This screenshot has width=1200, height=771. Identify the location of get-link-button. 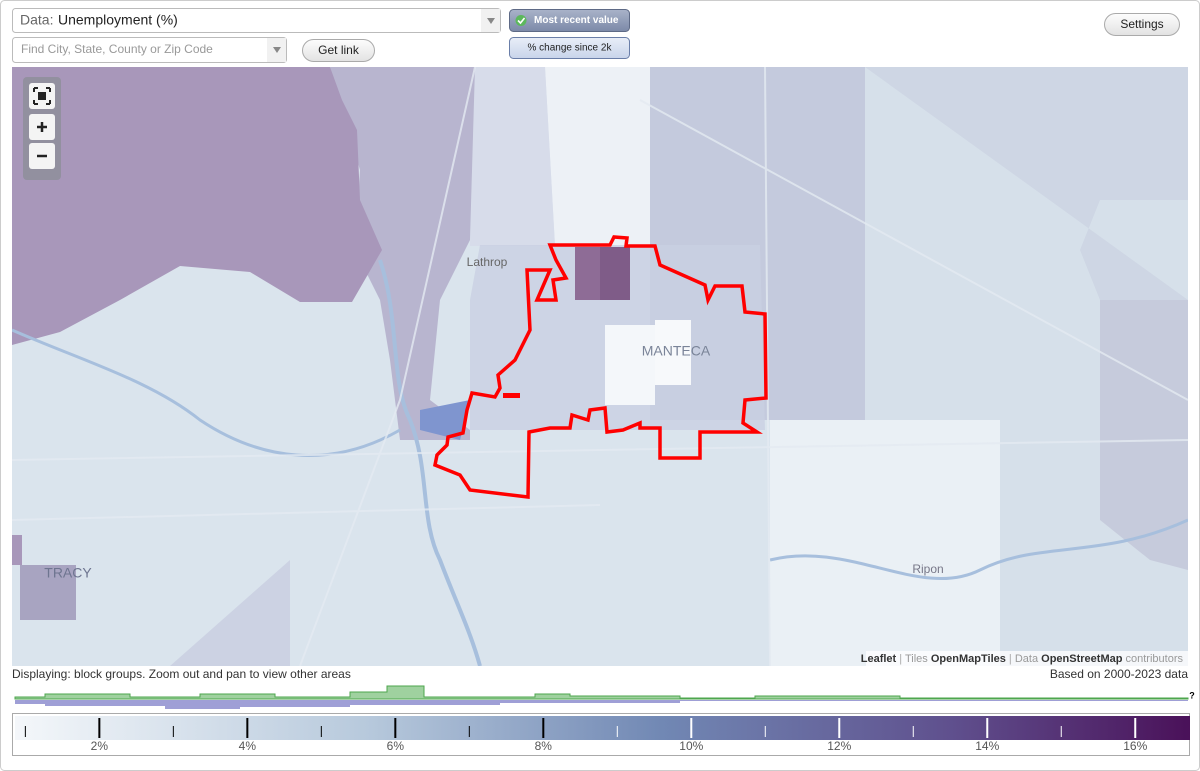
(338, 50).